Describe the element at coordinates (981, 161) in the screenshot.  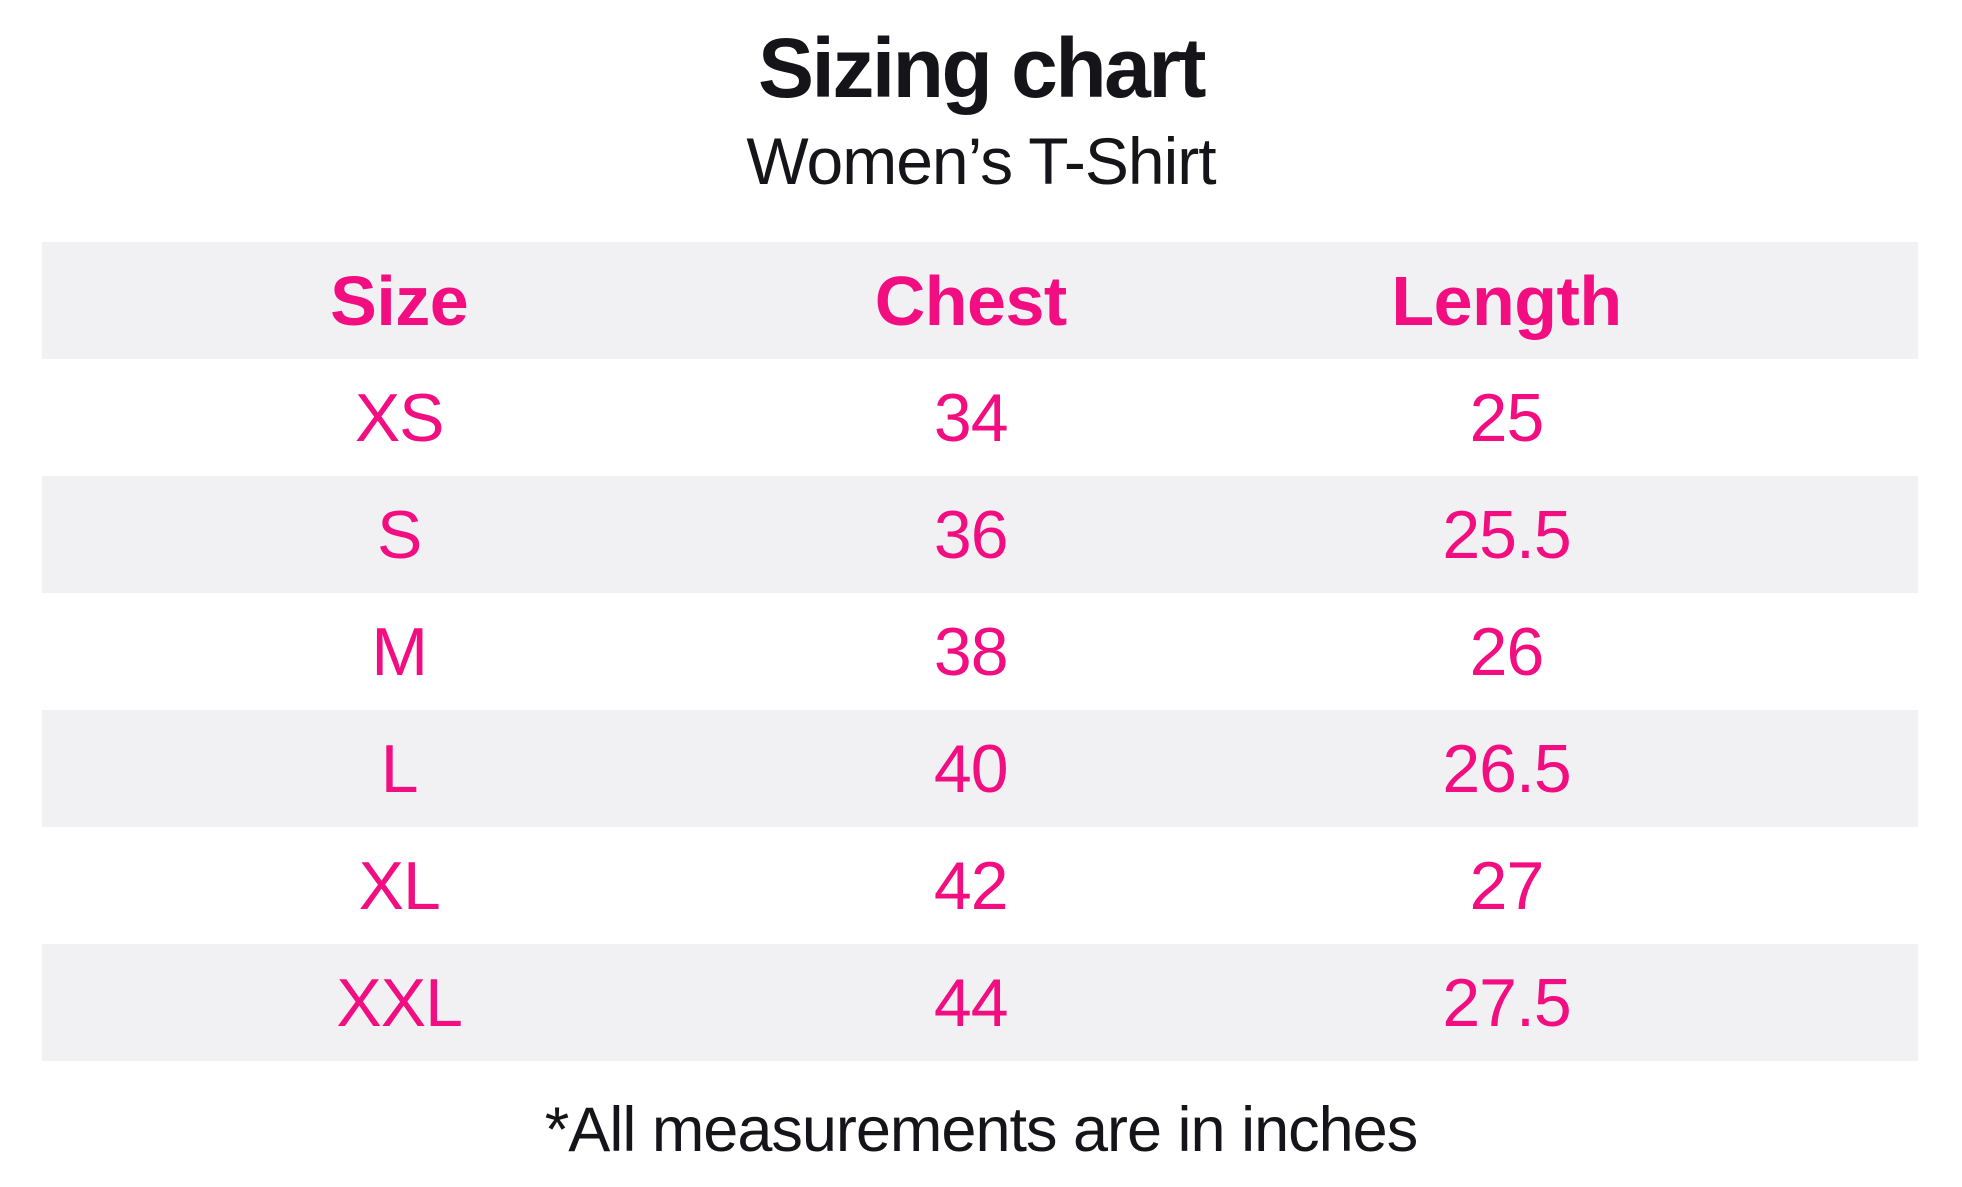
I see `page-subtitle: Women’s T-Shirt` at that location.